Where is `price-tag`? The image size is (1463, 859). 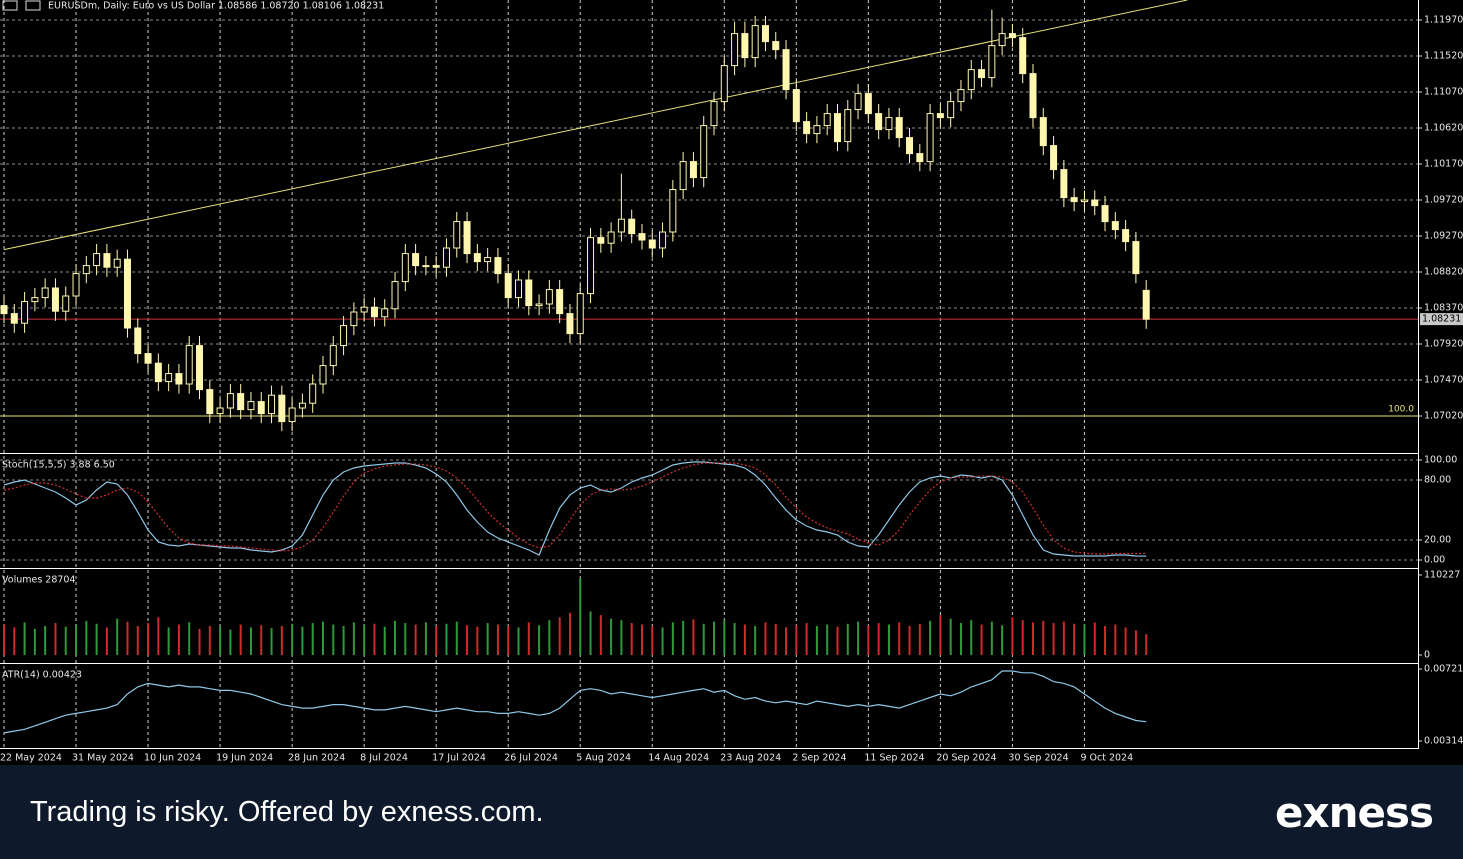
price-tag is located at coordinates (1441, 319).